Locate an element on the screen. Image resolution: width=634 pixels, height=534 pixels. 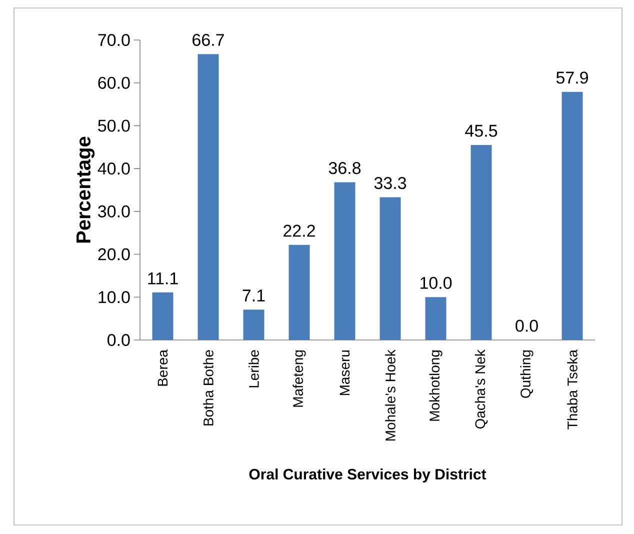
data-label: 7.1 is located at coordinates (253, 296).